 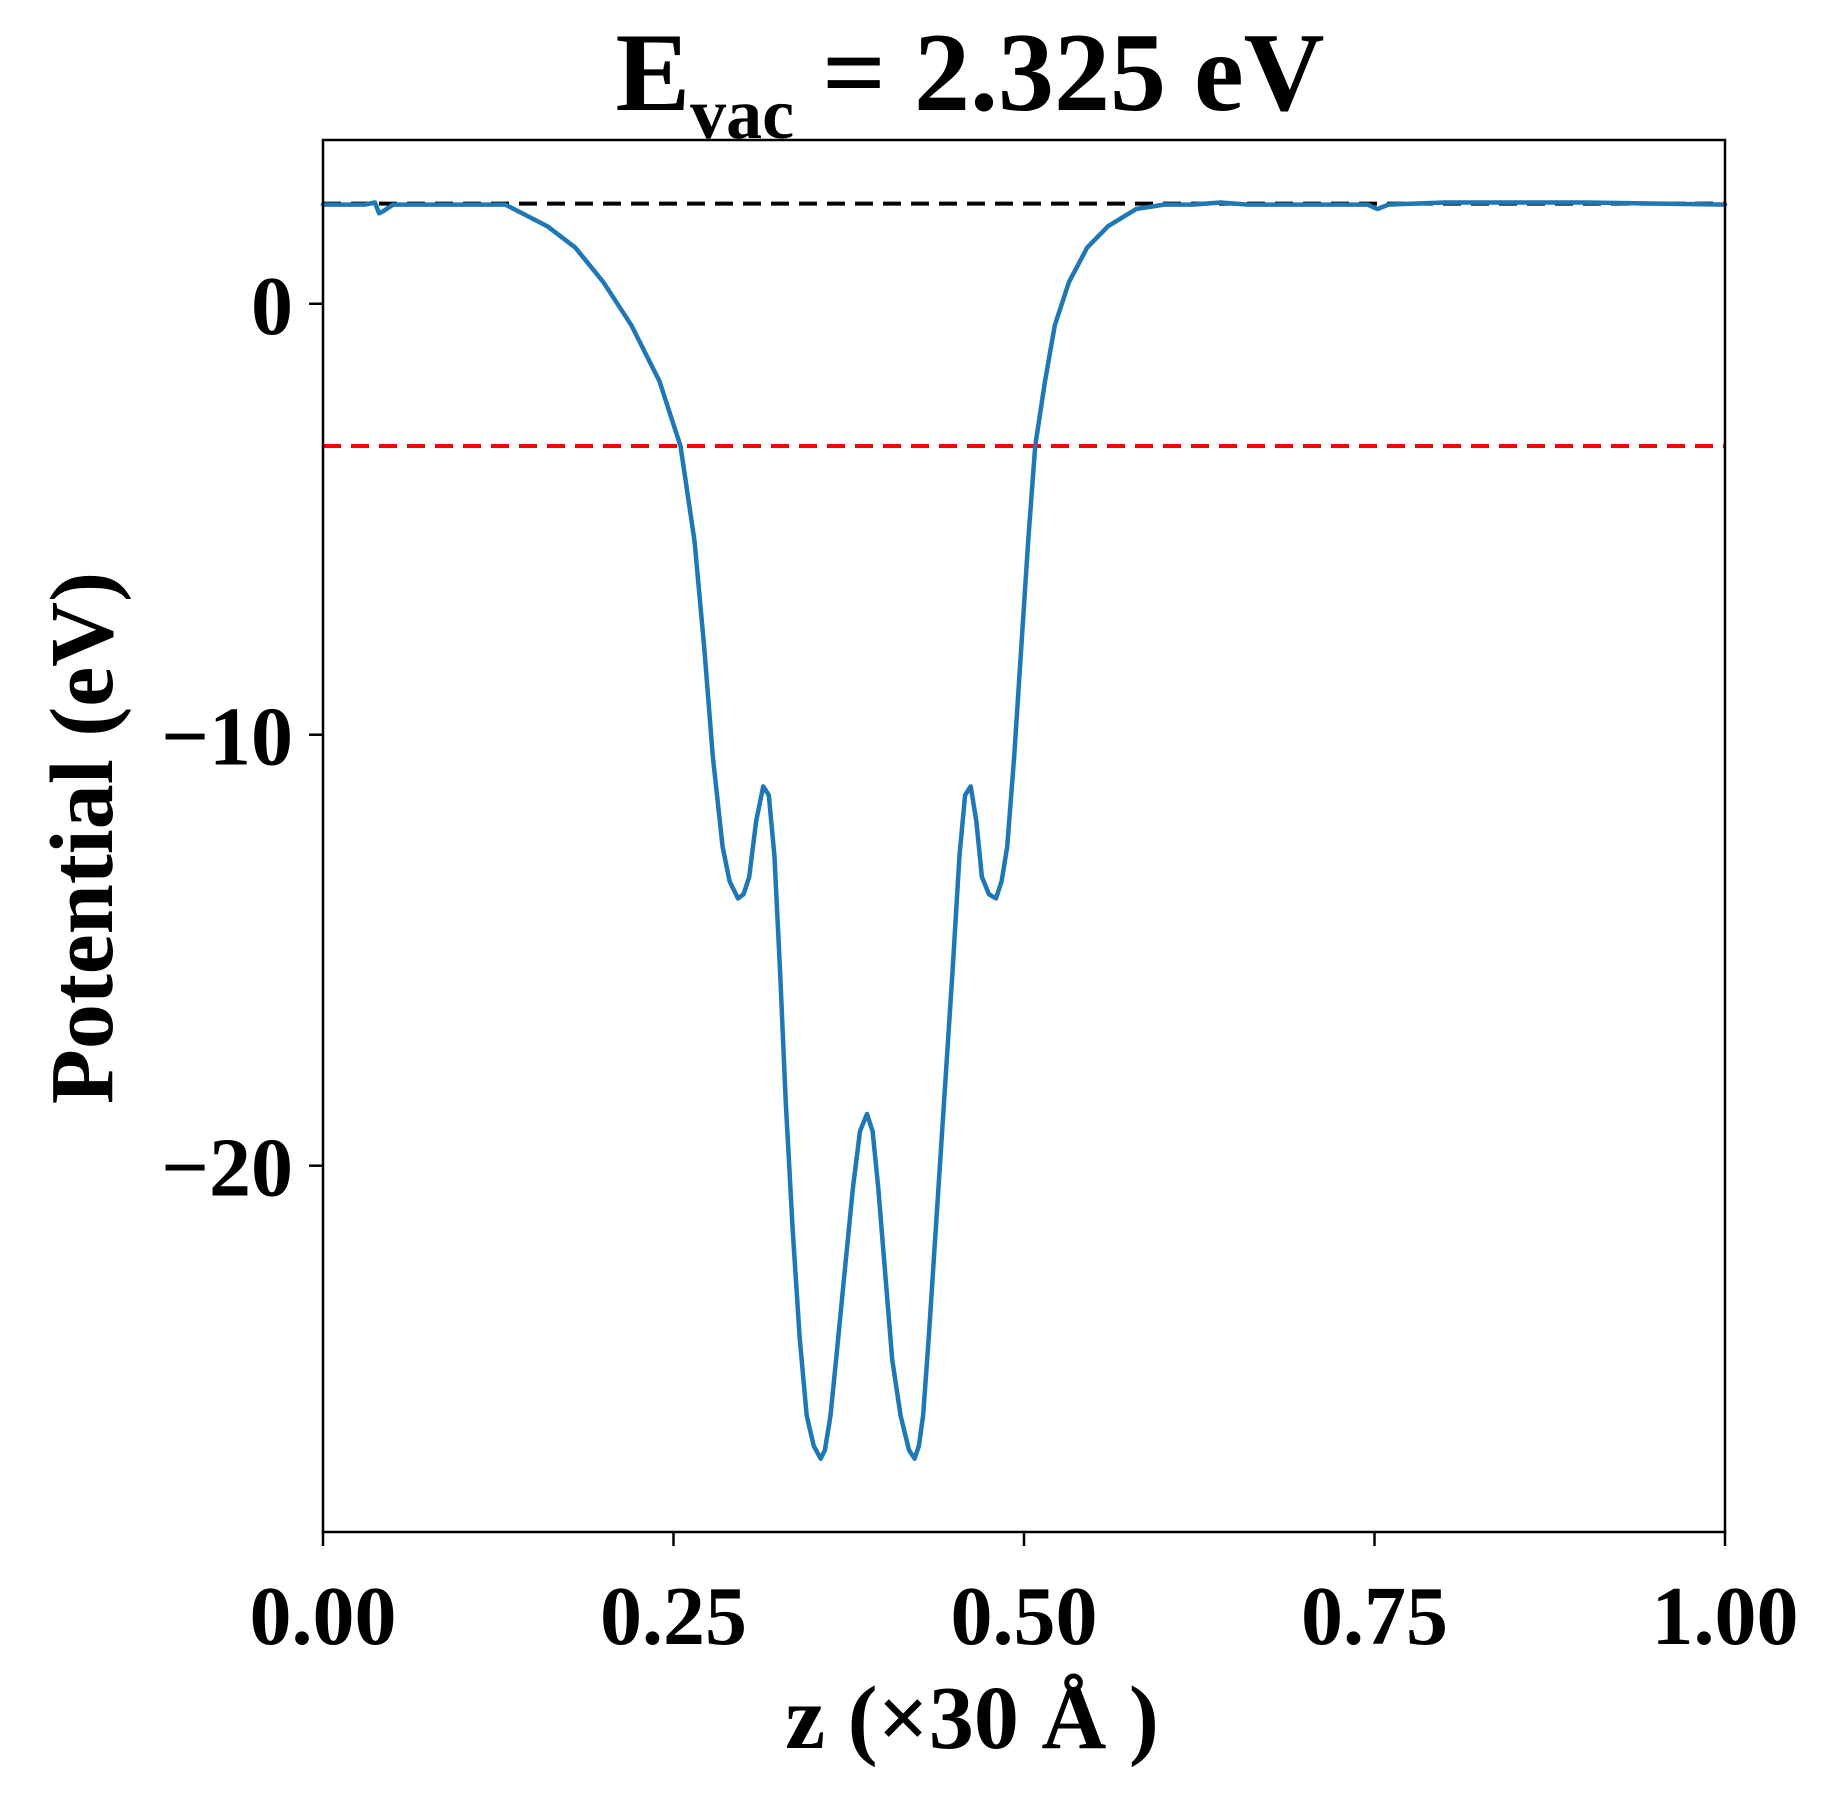 What do you see at coordinates (1059, 73) in the screenshot?
I see `chart-title-rest: = 2.325 eV` at bounding box center [1059, 73].